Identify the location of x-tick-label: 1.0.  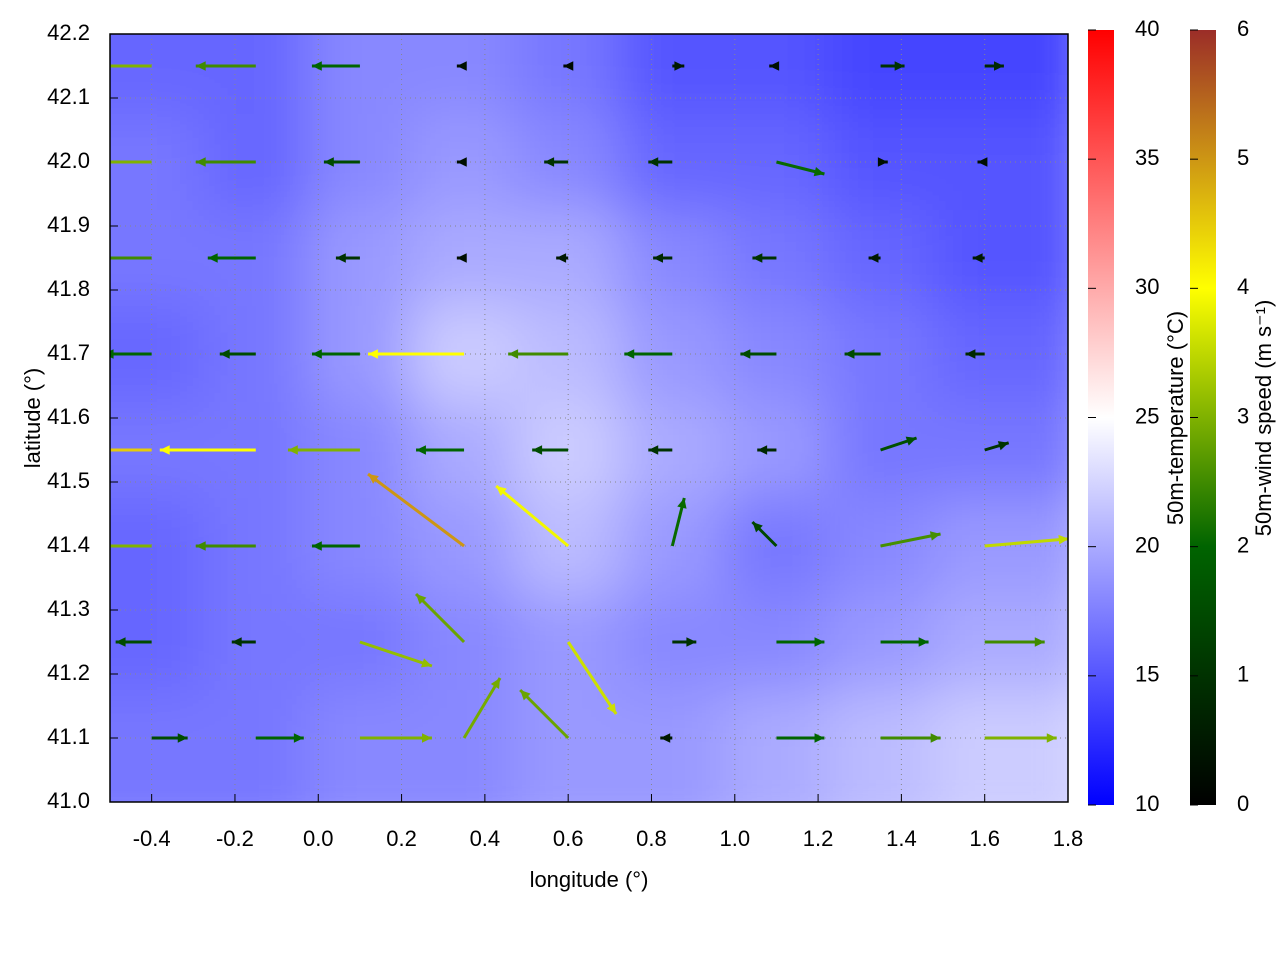
(734, 838).